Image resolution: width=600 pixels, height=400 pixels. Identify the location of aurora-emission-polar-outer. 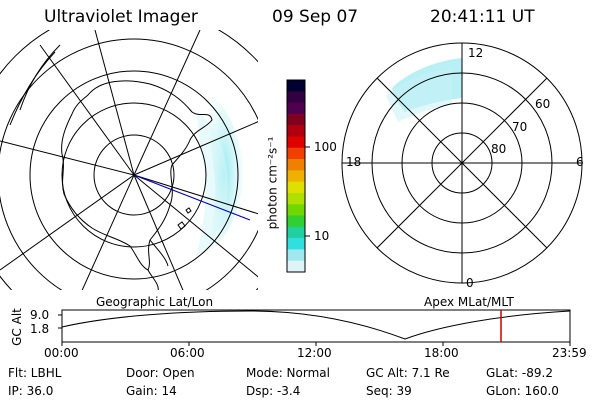
(419, 95).